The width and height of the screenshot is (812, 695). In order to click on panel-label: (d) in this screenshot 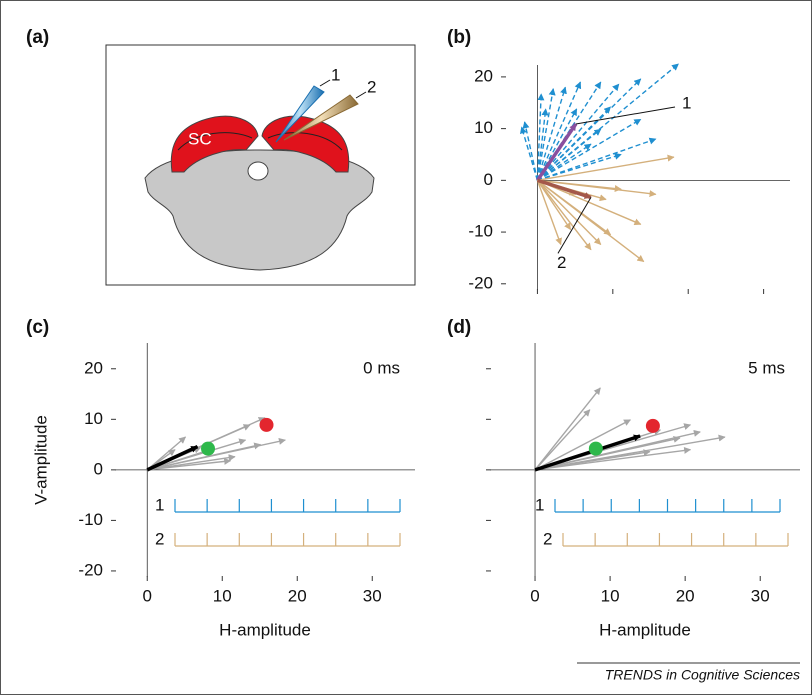, I will do `click(459, 327)`.